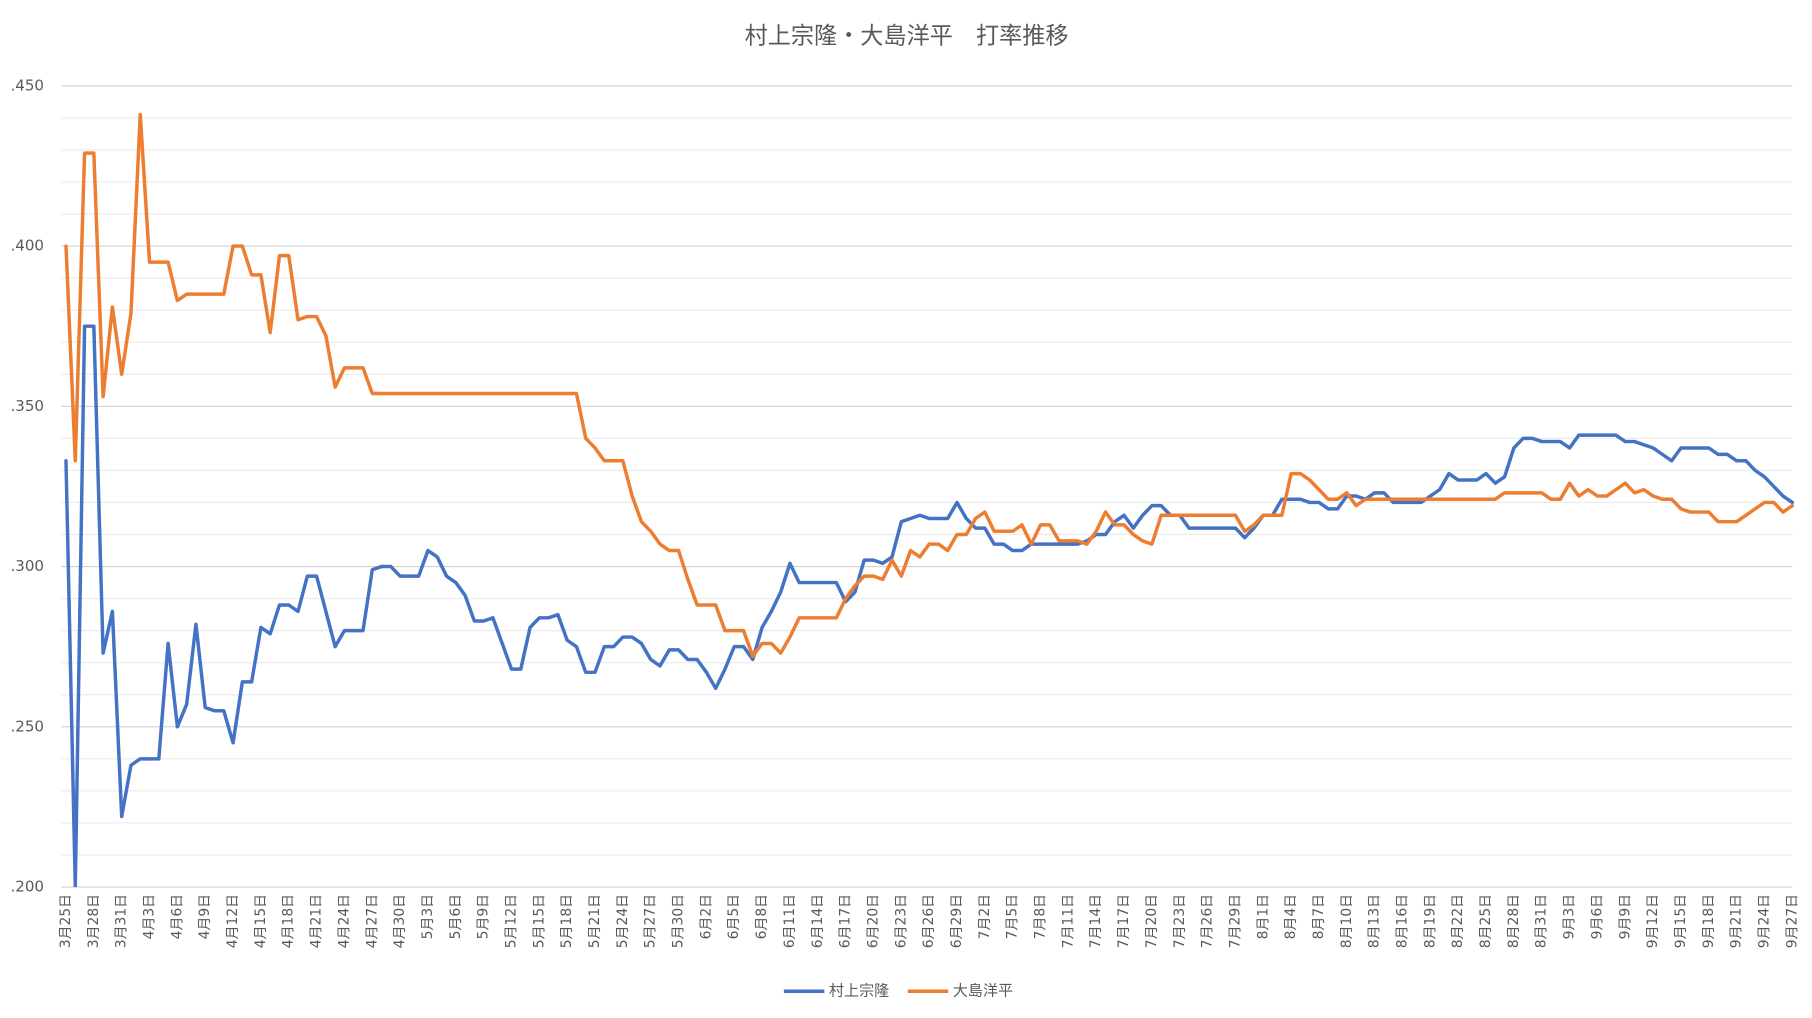 Image resolution: width=1812 pixels, height=1018 pixels. I want to click on x-tick-label: 6月29日, so click(957, 921).